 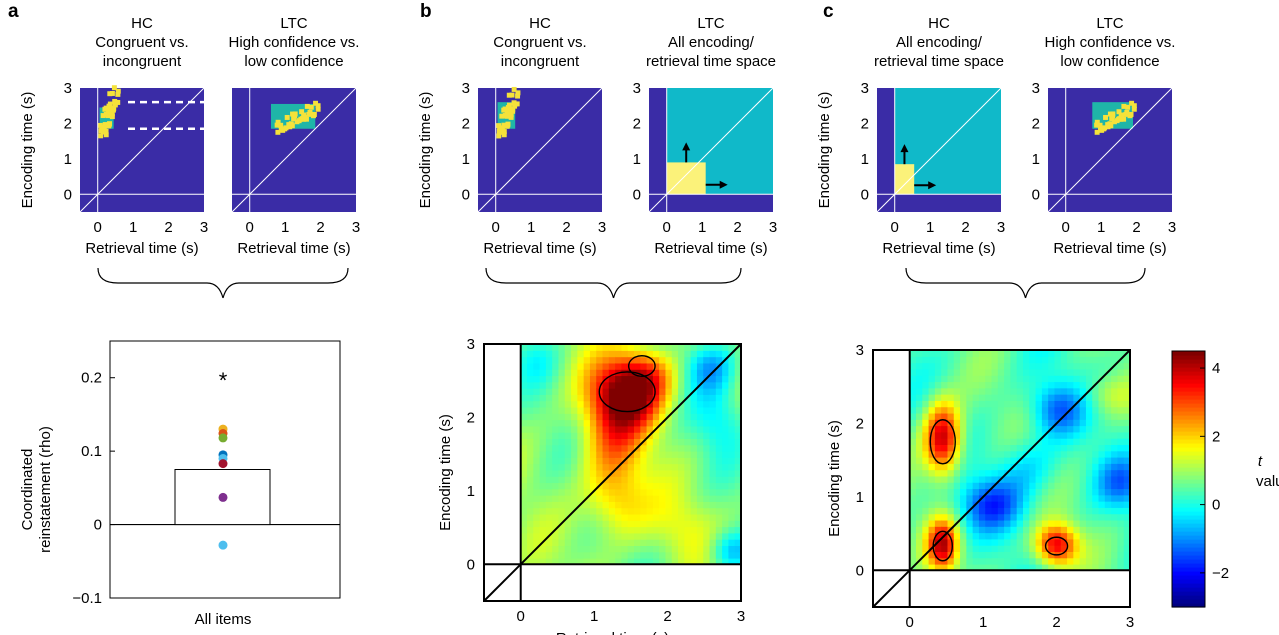 I want to click on panel-c-right-significant-pixel, so click(x=1124, y=106).